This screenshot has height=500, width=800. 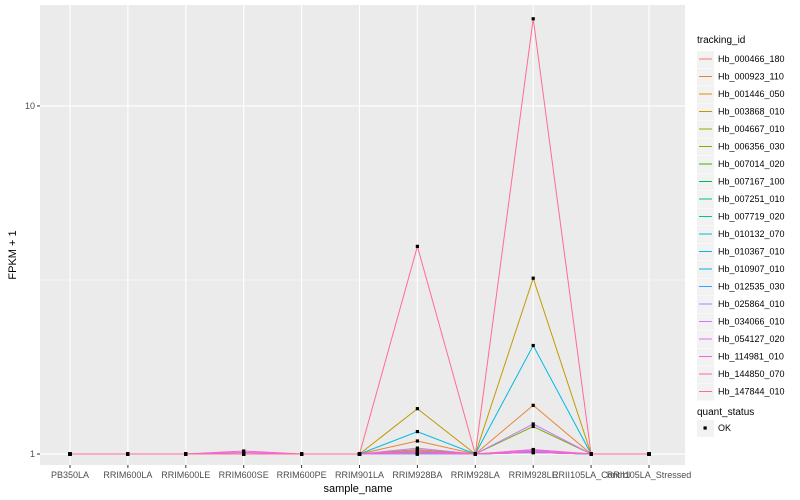 I want to click on x-tick-label: RRIM600PE, so click(x=302, y=475).